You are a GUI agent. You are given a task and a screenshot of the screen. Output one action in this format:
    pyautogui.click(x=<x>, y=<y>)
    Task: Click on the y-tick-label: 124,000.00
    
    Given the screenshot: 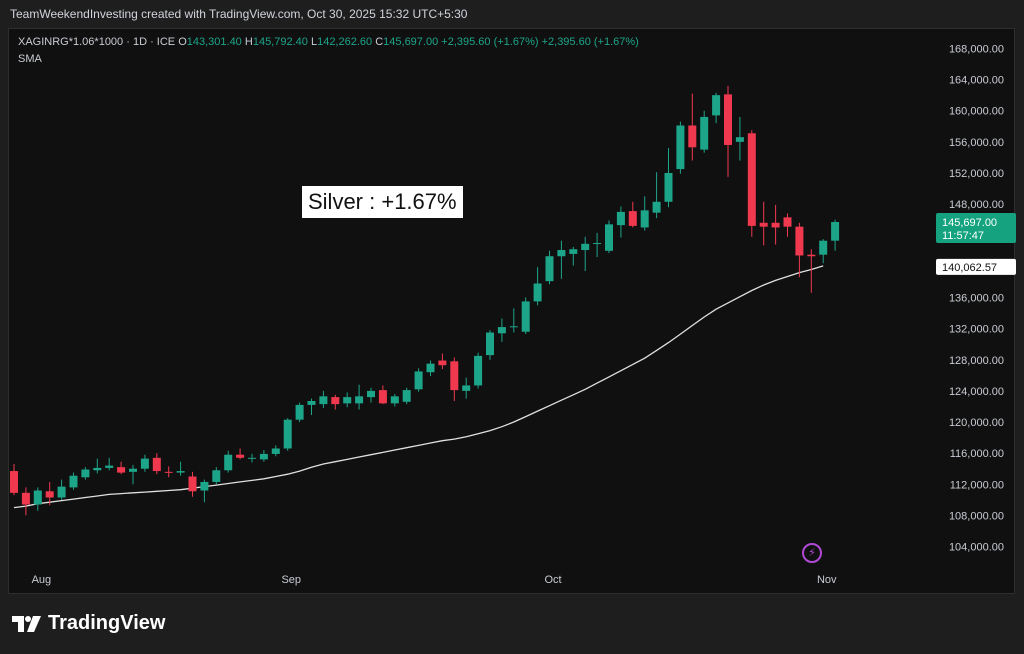 What is the action you would take?
    pyautogui.click(x=976, y=392)
    